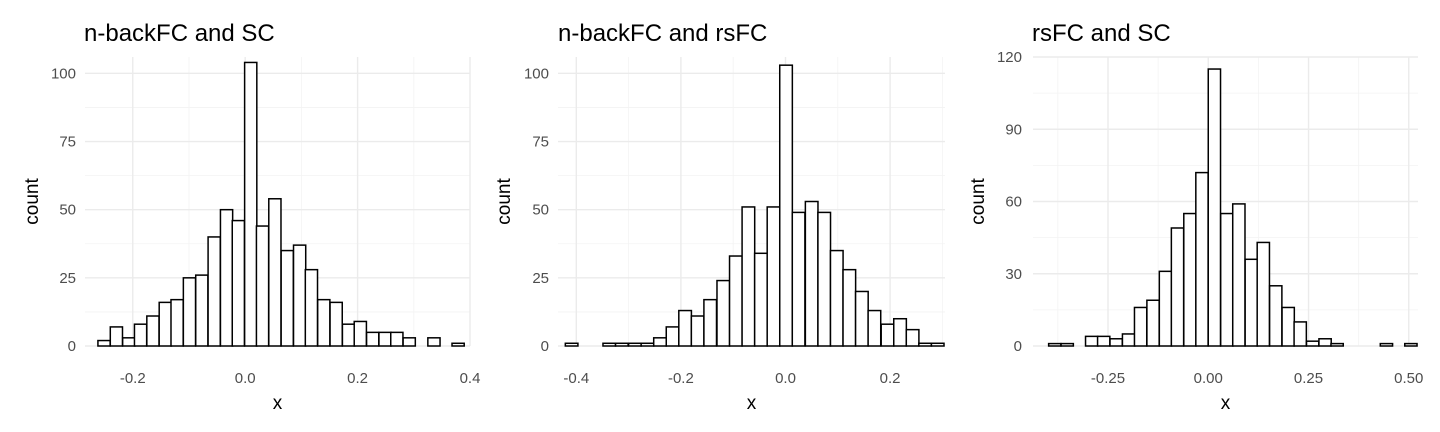  I want to click on chart-title: rsFC and SC, so click(1101, 33).